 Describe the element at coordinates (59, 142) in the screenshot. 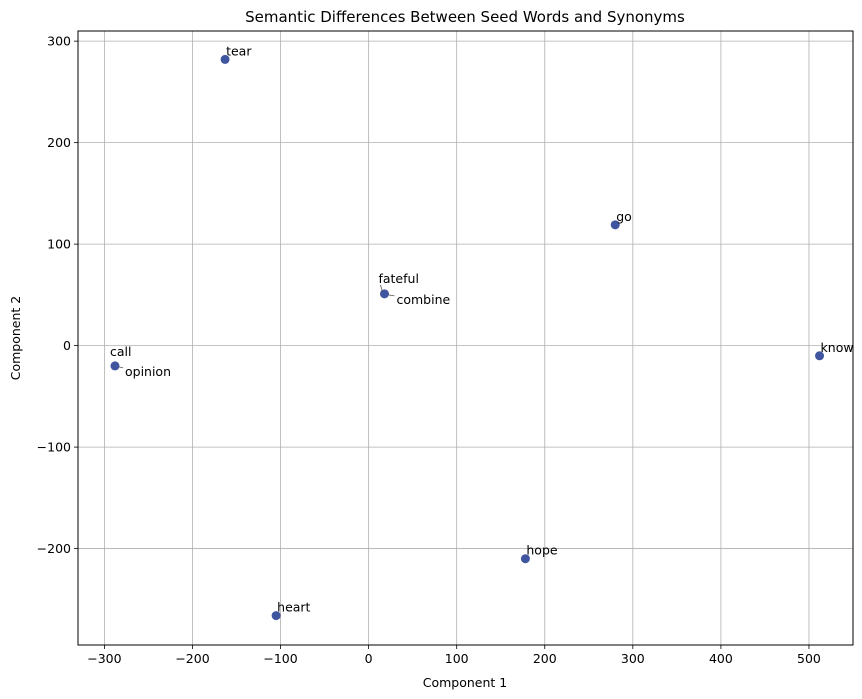

I see `y-tick-label: 200` at that location.